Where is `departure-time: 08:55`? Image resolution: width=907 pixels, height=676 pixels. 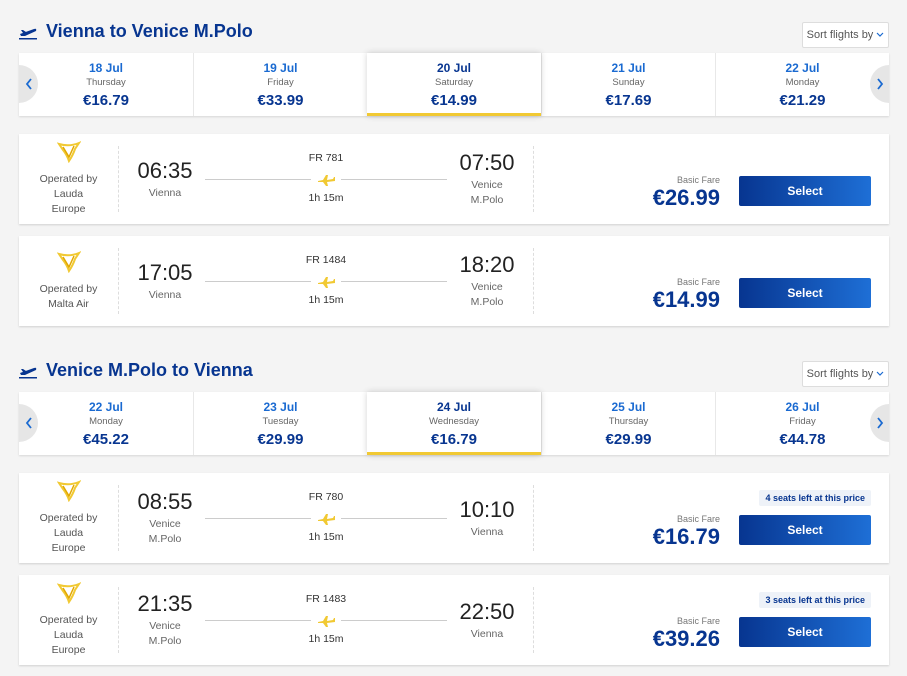 departure-time: 08:55 is located at coordinates (165, 501).